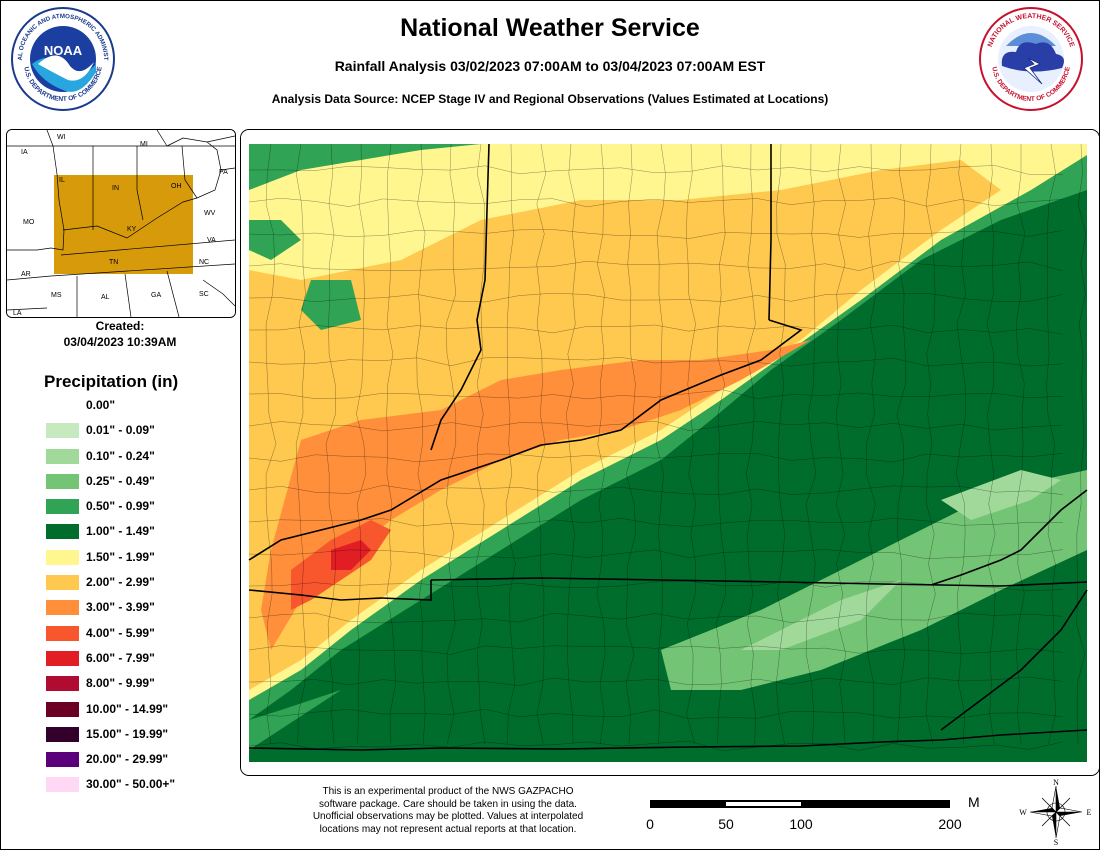 The height and width of the screenshot is (850, 1100). Describe the element at coordinates (105, 297) in the screenshot. I see `state-label-al: AL` at that location.